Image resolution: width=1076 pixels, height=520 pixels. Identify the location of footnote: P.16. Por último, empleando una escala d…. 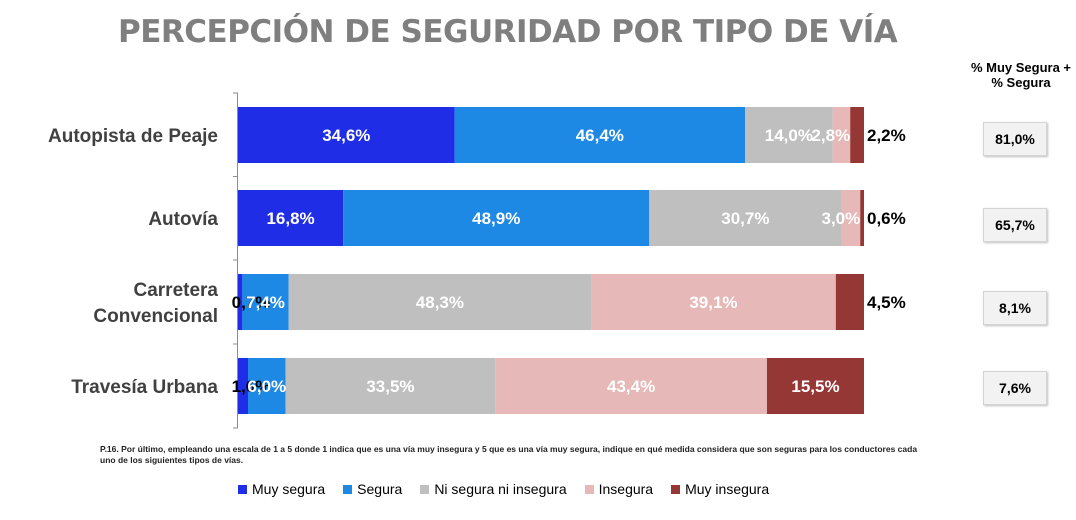
(509, 454).